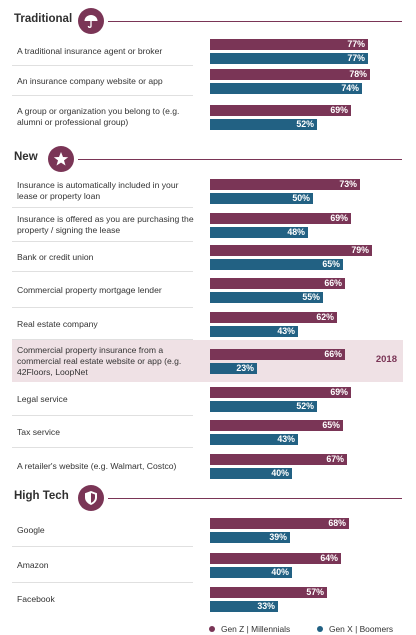  What do you see at coordinates (261, 198) in the screenshot?
I see `bar-gen-x-boomers: 50%` at bounding box center [261, 198].